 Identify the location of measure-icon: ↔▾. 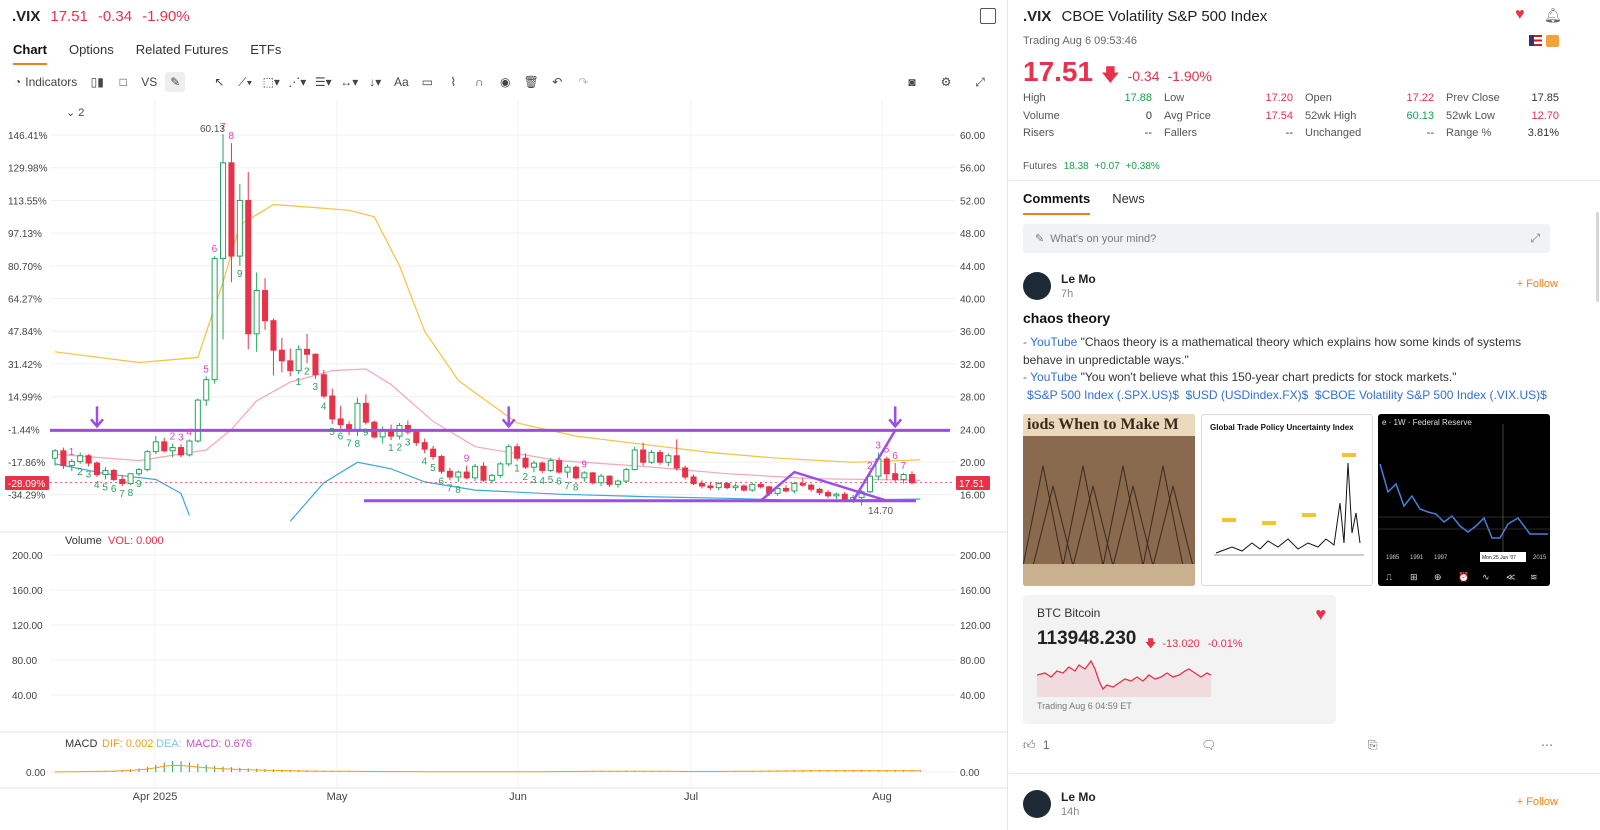
(349, 82).